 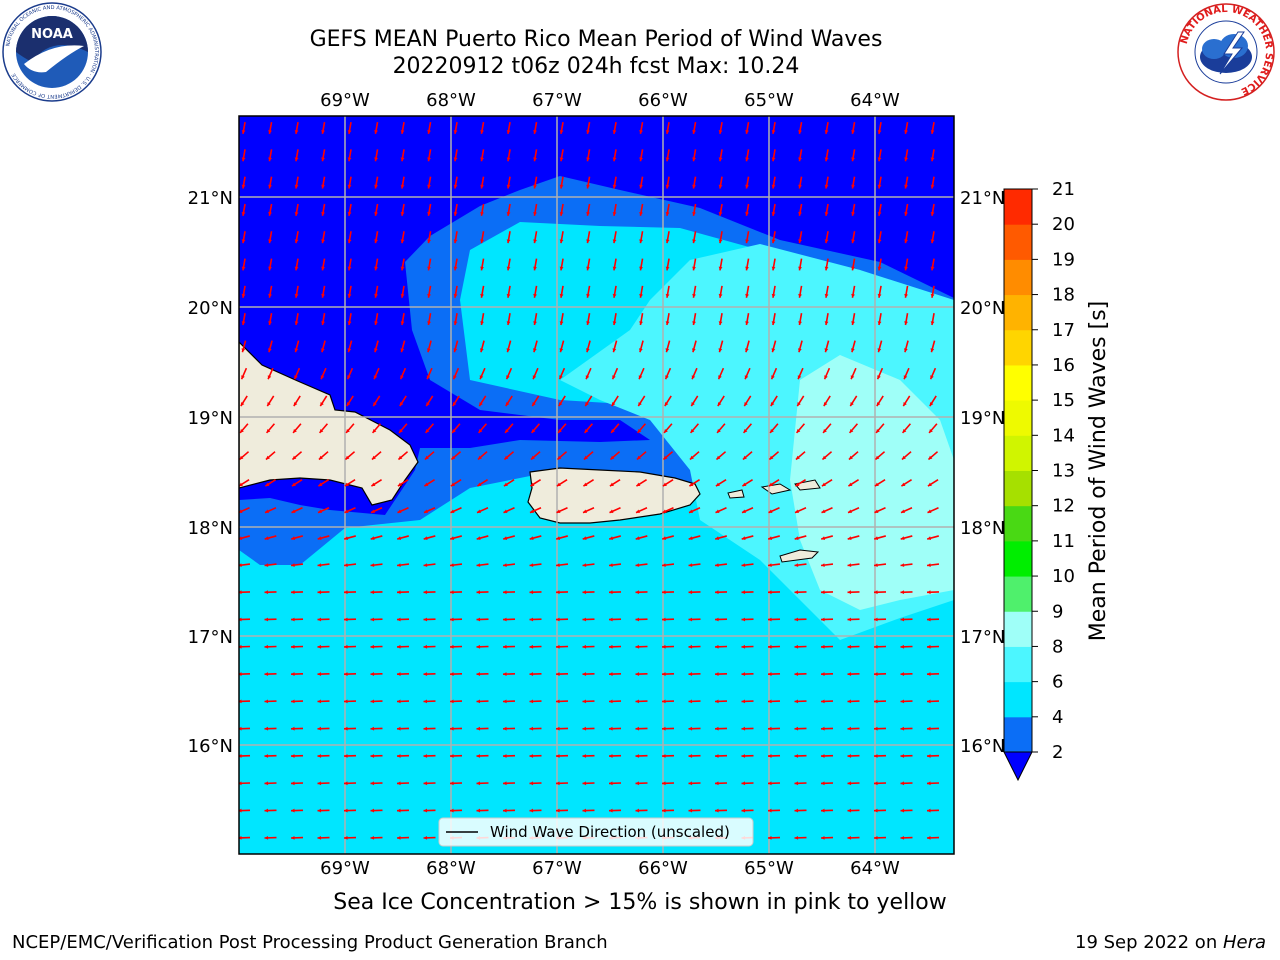 I want to click on lon-label-top: 64°W, so click(x=875, y=100).